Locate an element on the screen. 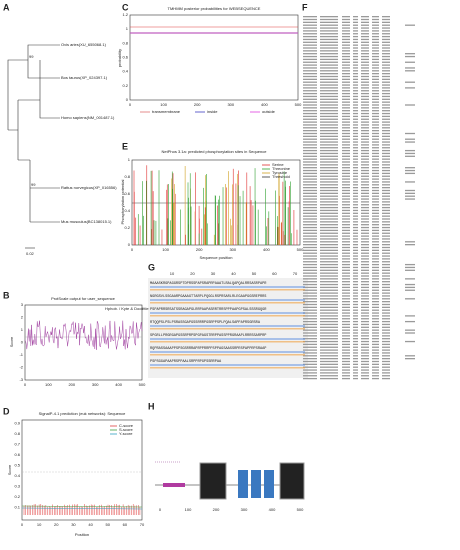  structure-row is located at coordinates (227, 326).